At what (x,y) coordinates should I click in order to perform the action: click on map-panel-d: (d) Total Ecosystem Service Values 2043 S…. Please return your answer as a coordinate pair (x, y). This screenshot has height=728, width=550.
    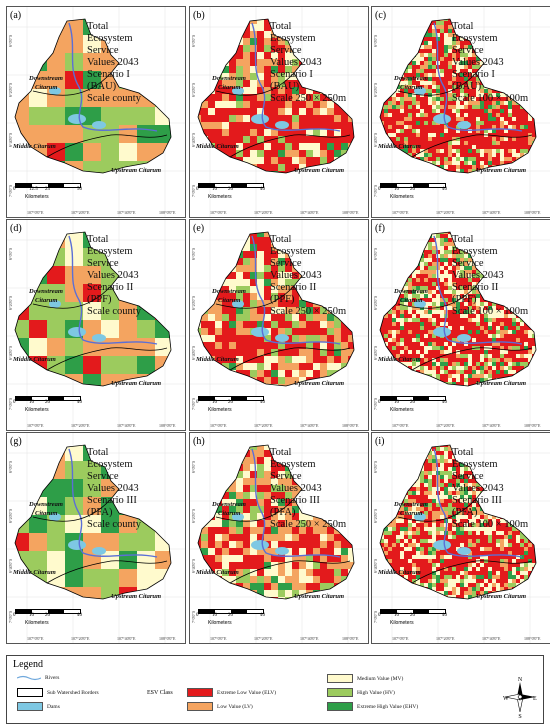
    Looking at the image, I should click on (96, 325).